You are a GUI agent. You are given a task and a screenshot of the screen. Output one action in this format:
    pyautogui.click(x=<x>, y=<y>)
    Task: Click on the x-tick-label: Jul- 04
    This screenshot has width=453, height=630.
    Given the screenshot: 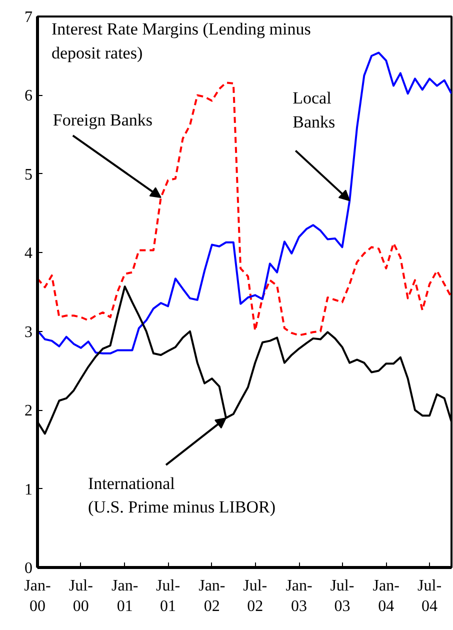 What is the action you would take?
    pyautogui.click(x=430, y=596)
    